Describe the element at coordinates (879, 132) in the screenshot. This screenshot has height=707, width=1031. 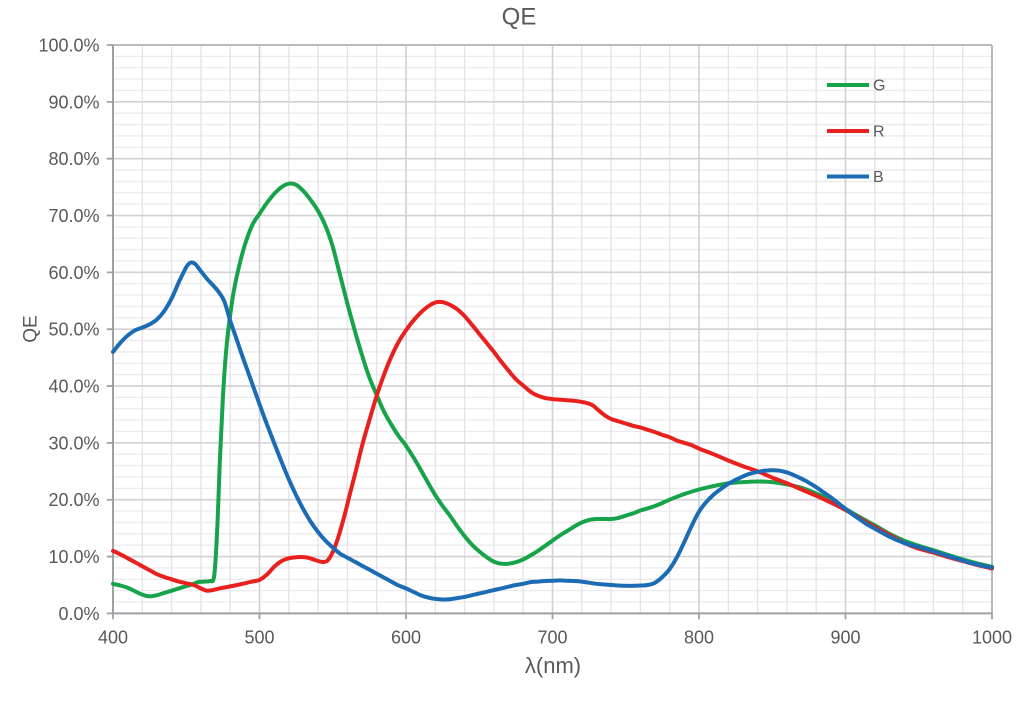
I see `svg-text: R` at that location.